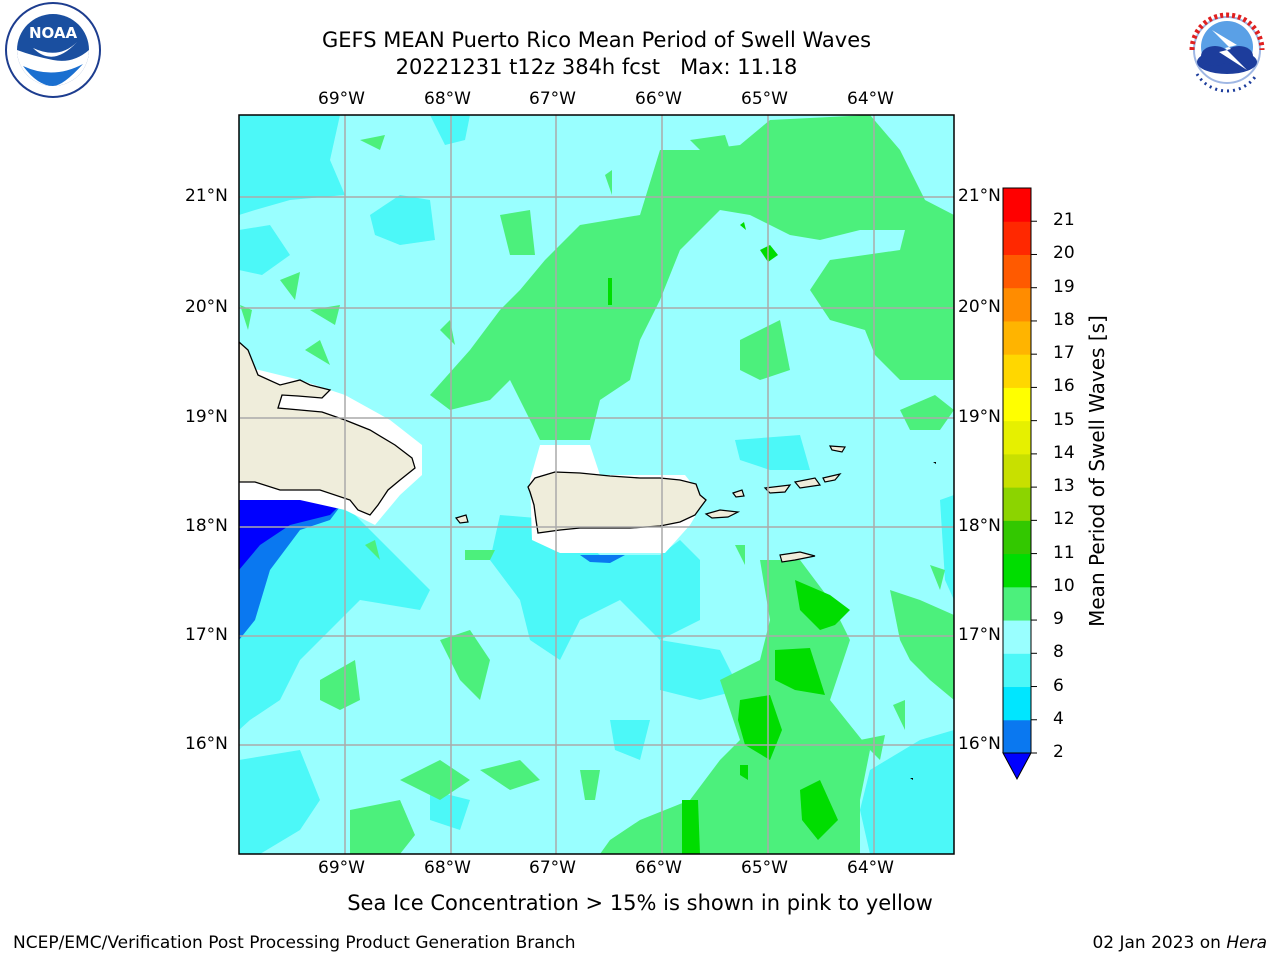 The height and width of the screenshot is (960, 1280). I want to click on culebra-island, so click(738, 493).